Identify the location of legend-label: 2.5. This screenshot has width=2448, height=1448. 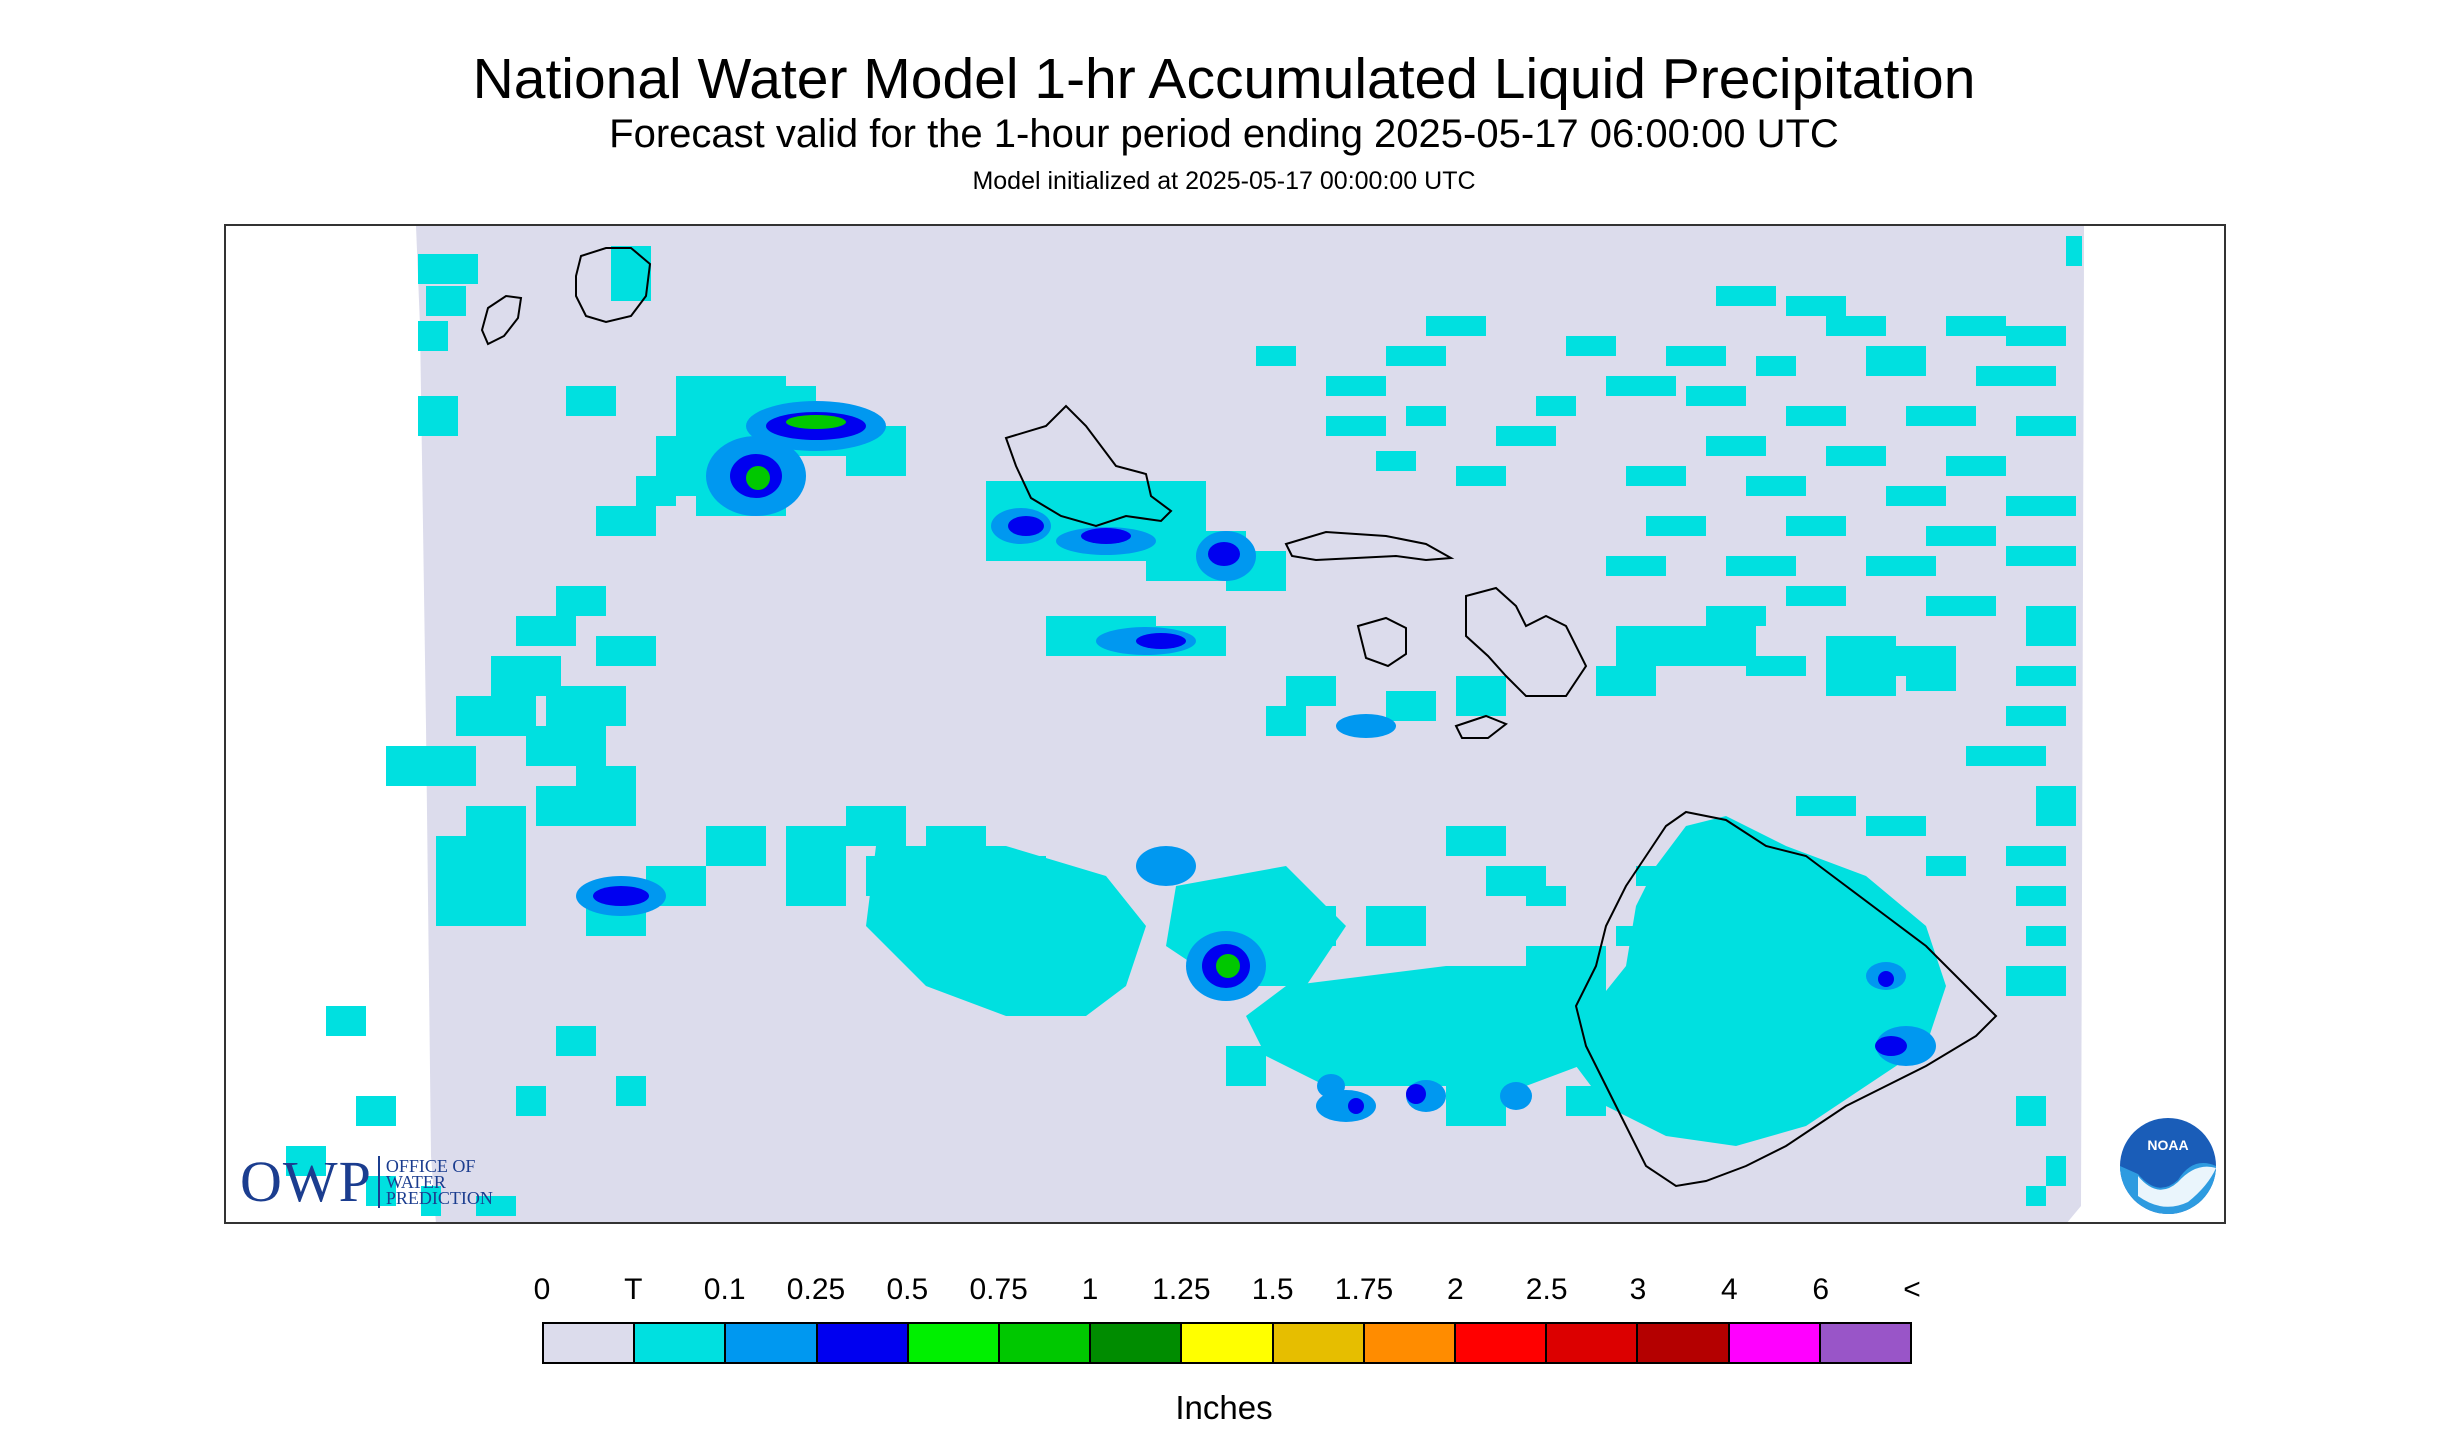
(1546, 1289).